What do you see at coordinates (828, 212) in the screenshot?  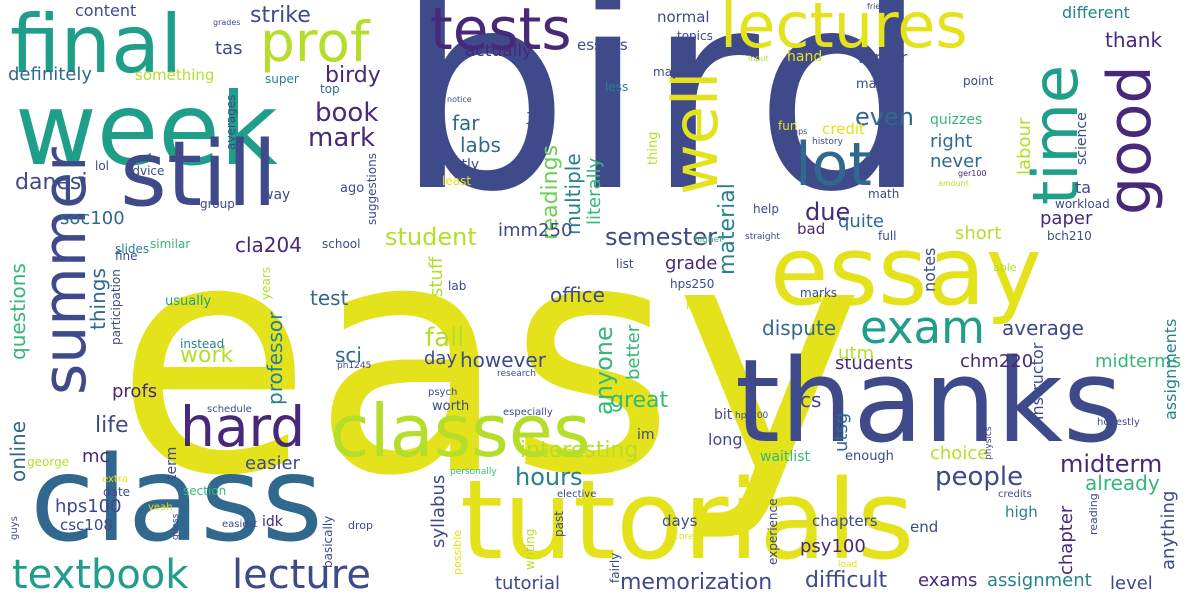 I see `word-due: due` at bounding box center [828, 212].